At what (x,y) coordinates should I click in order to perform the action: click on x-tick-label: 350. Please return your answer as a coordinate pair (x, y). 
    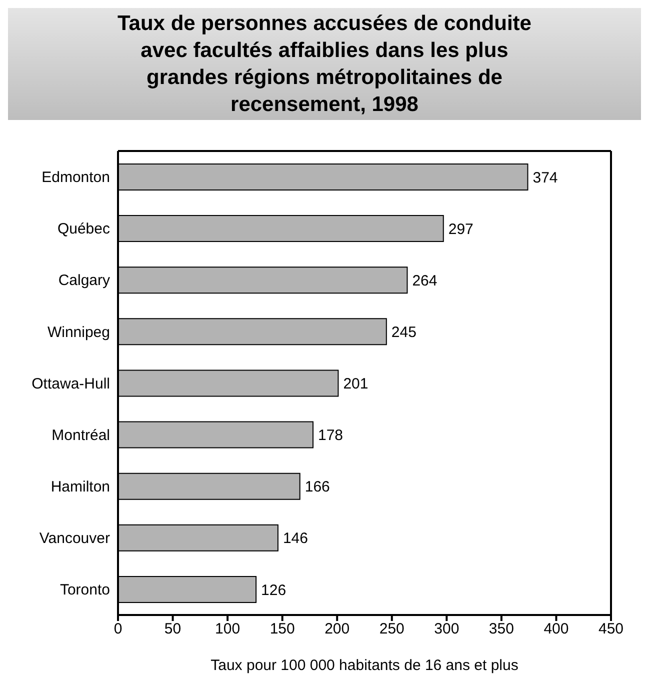
    Looking at the image, I should click on (501, 629).